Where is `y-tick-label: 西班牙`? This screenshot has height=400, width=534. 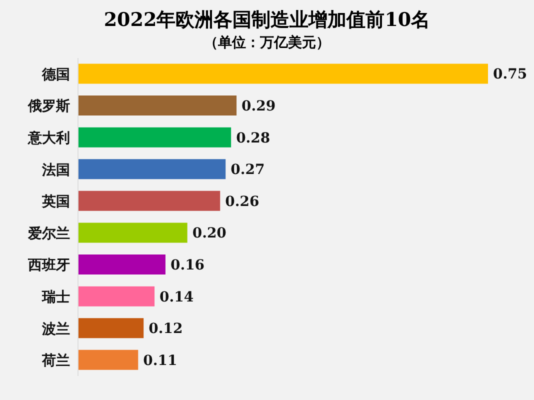
y-tick-label: 西班牙 is located at coordinates (48, 266).